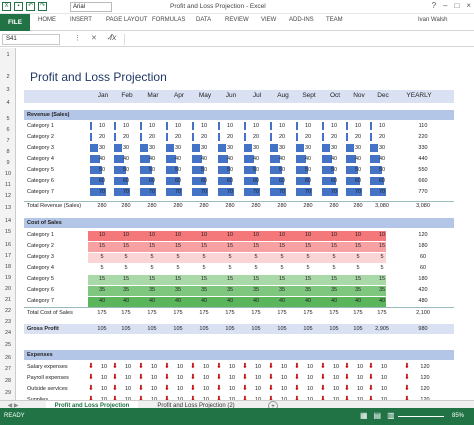 This screenshot has width=474, height=425. Describe the element at coordinates (423, 290) in the screenshot. I see `cost-yearly: 420` at that location.